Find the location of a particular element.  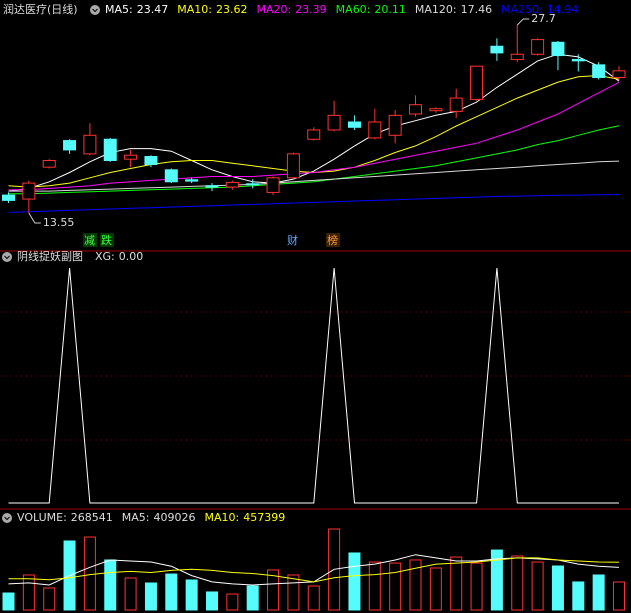

event-label: 榜 is located at coordinates (332, 240).